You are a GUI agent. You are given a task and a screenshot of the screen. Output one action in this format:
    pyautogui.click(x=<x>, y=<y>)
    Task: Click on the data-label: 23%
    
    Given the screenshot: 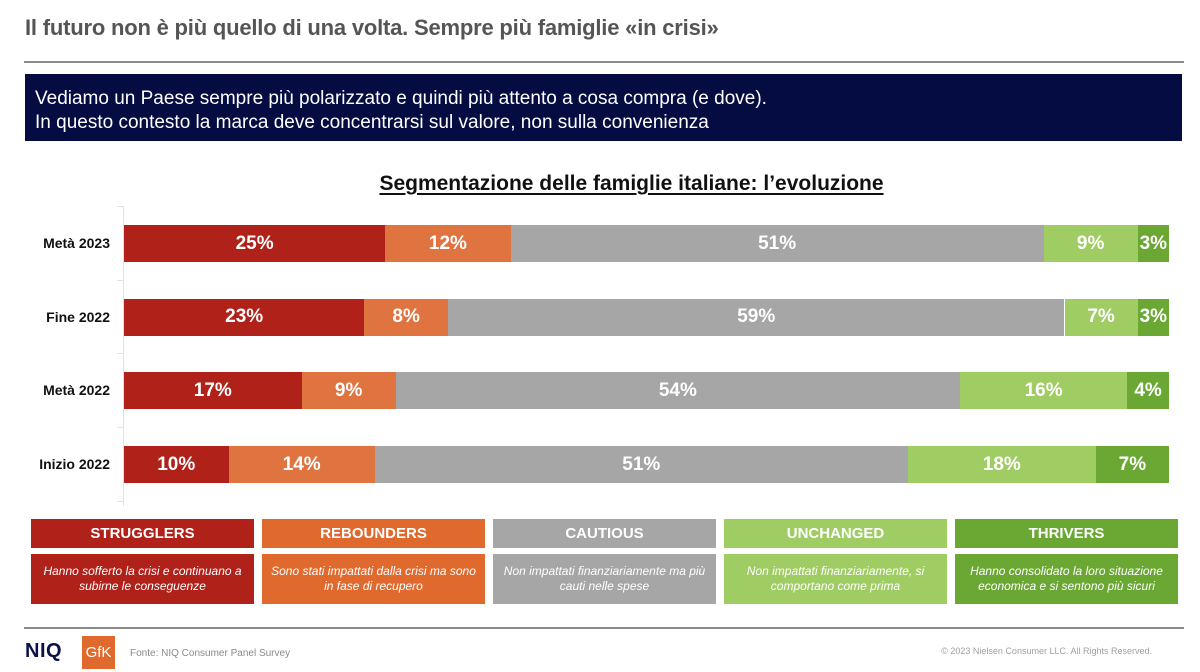 What is the action you would take?
    pyautogui.click(x=244, y=317)
    